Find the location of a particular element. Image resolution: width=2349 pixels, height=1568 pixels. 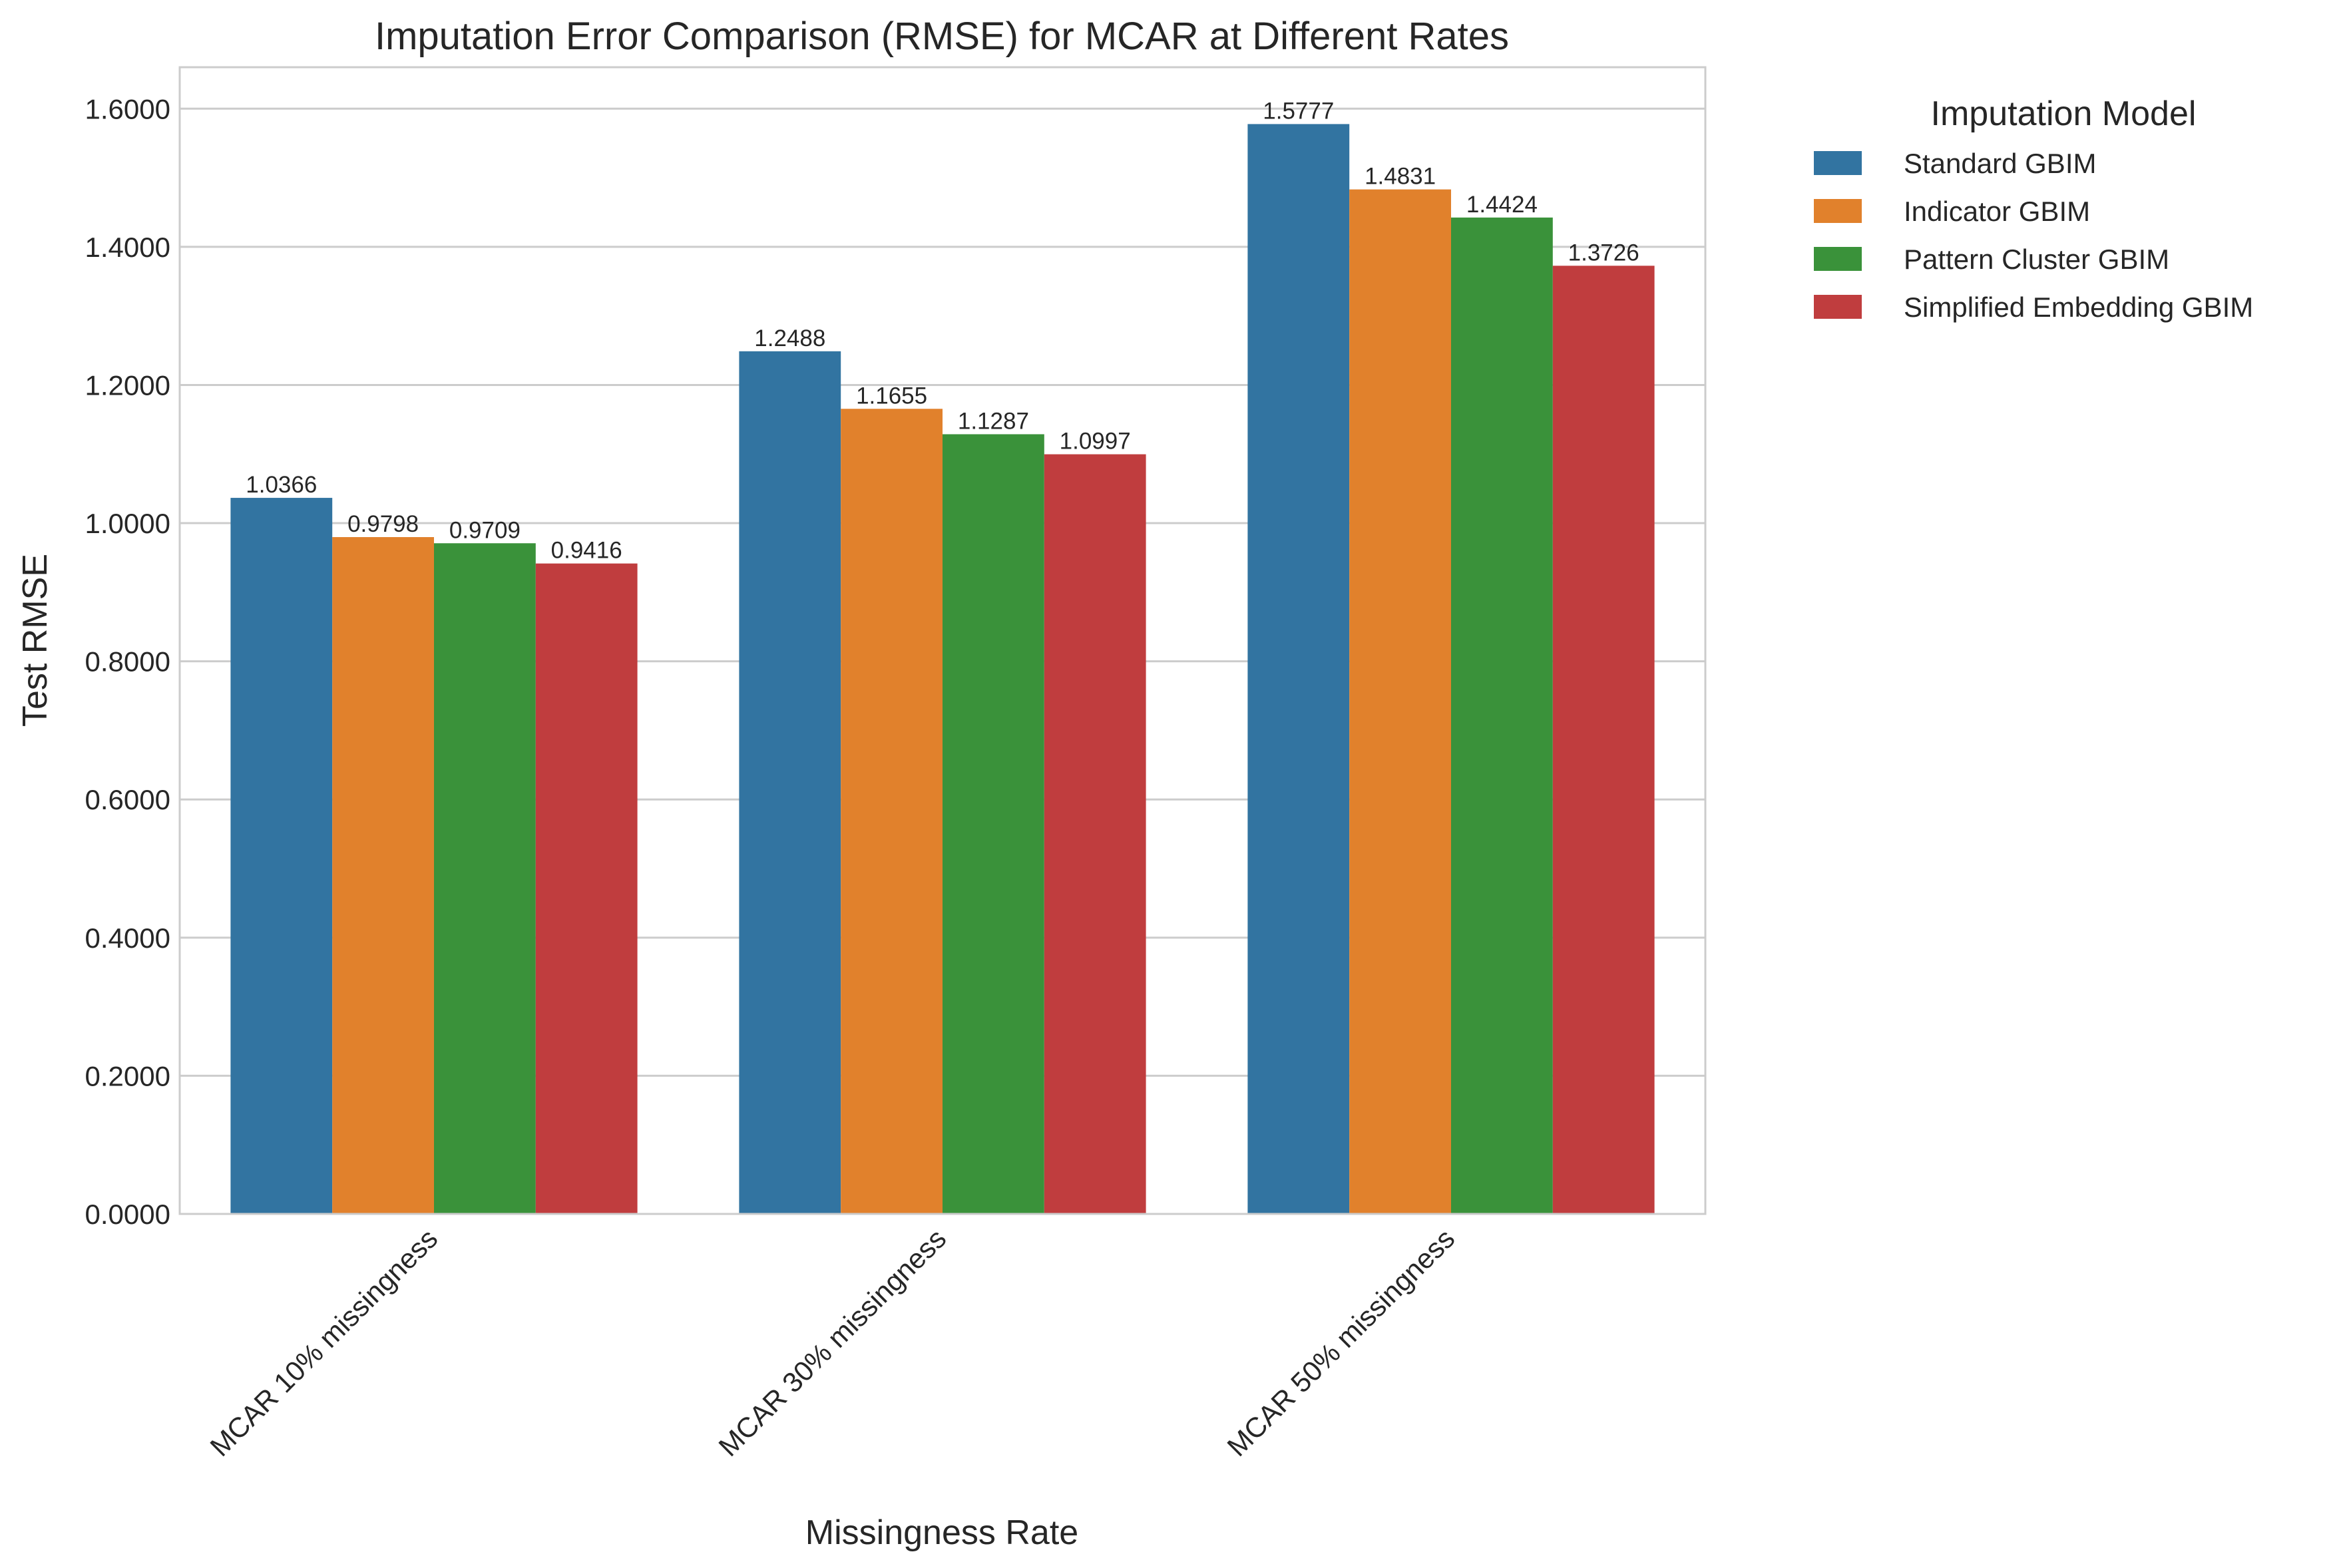

y-tick-label: 0.6000 is located at coordinates (127, 799).